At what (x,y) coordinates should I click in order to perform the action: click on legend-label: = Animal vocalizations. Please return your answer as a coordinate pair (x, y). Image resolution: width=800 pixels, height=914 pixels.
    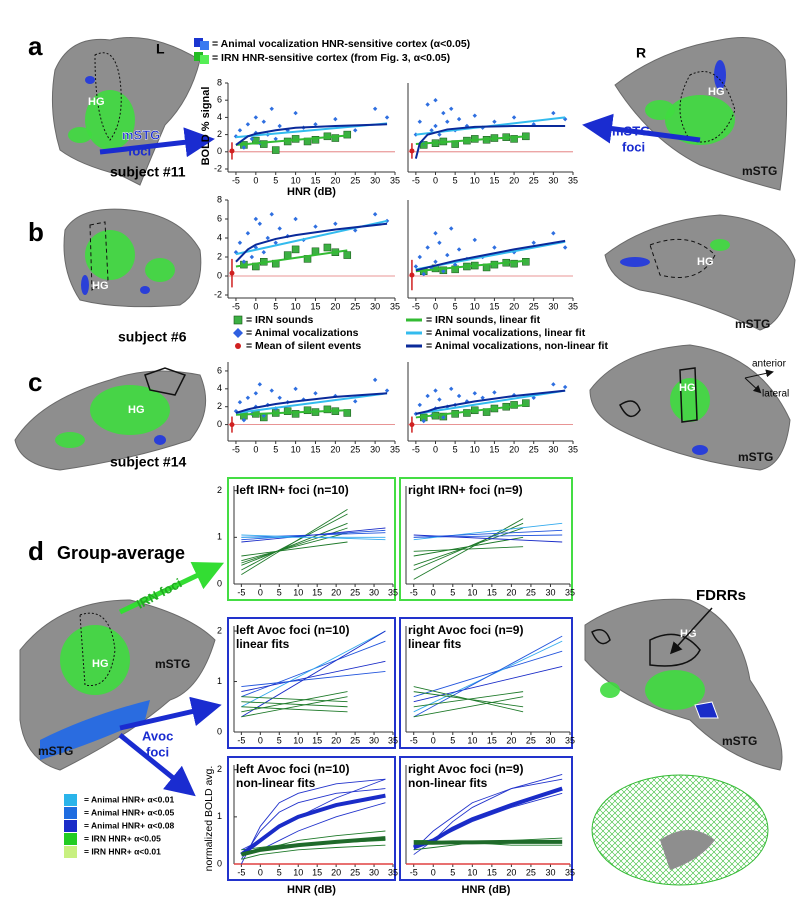
    Looking at the image, I should click on (302, 333).